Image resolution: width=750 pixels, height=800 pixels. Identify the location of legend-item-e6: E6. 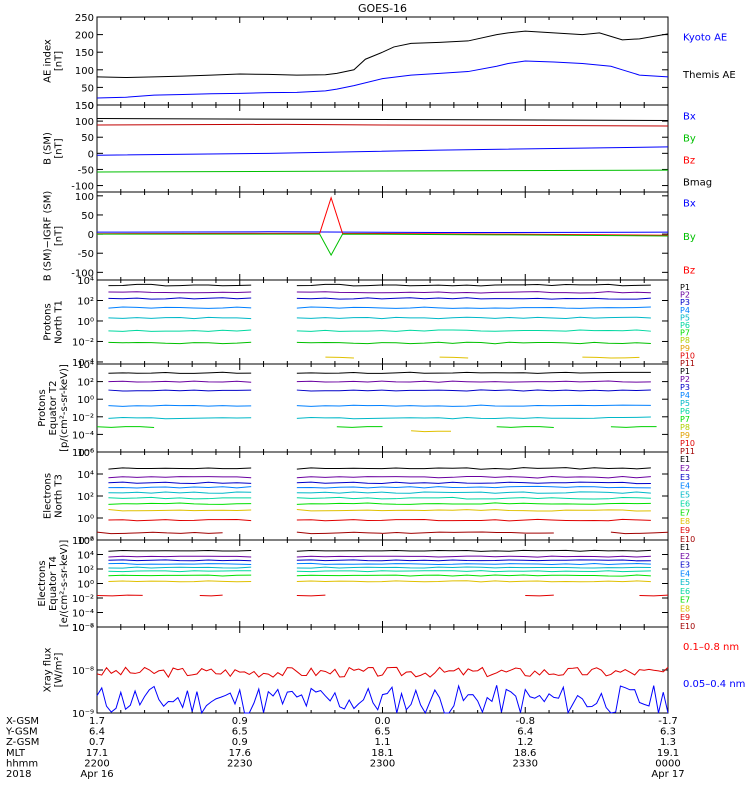
(685, 503).